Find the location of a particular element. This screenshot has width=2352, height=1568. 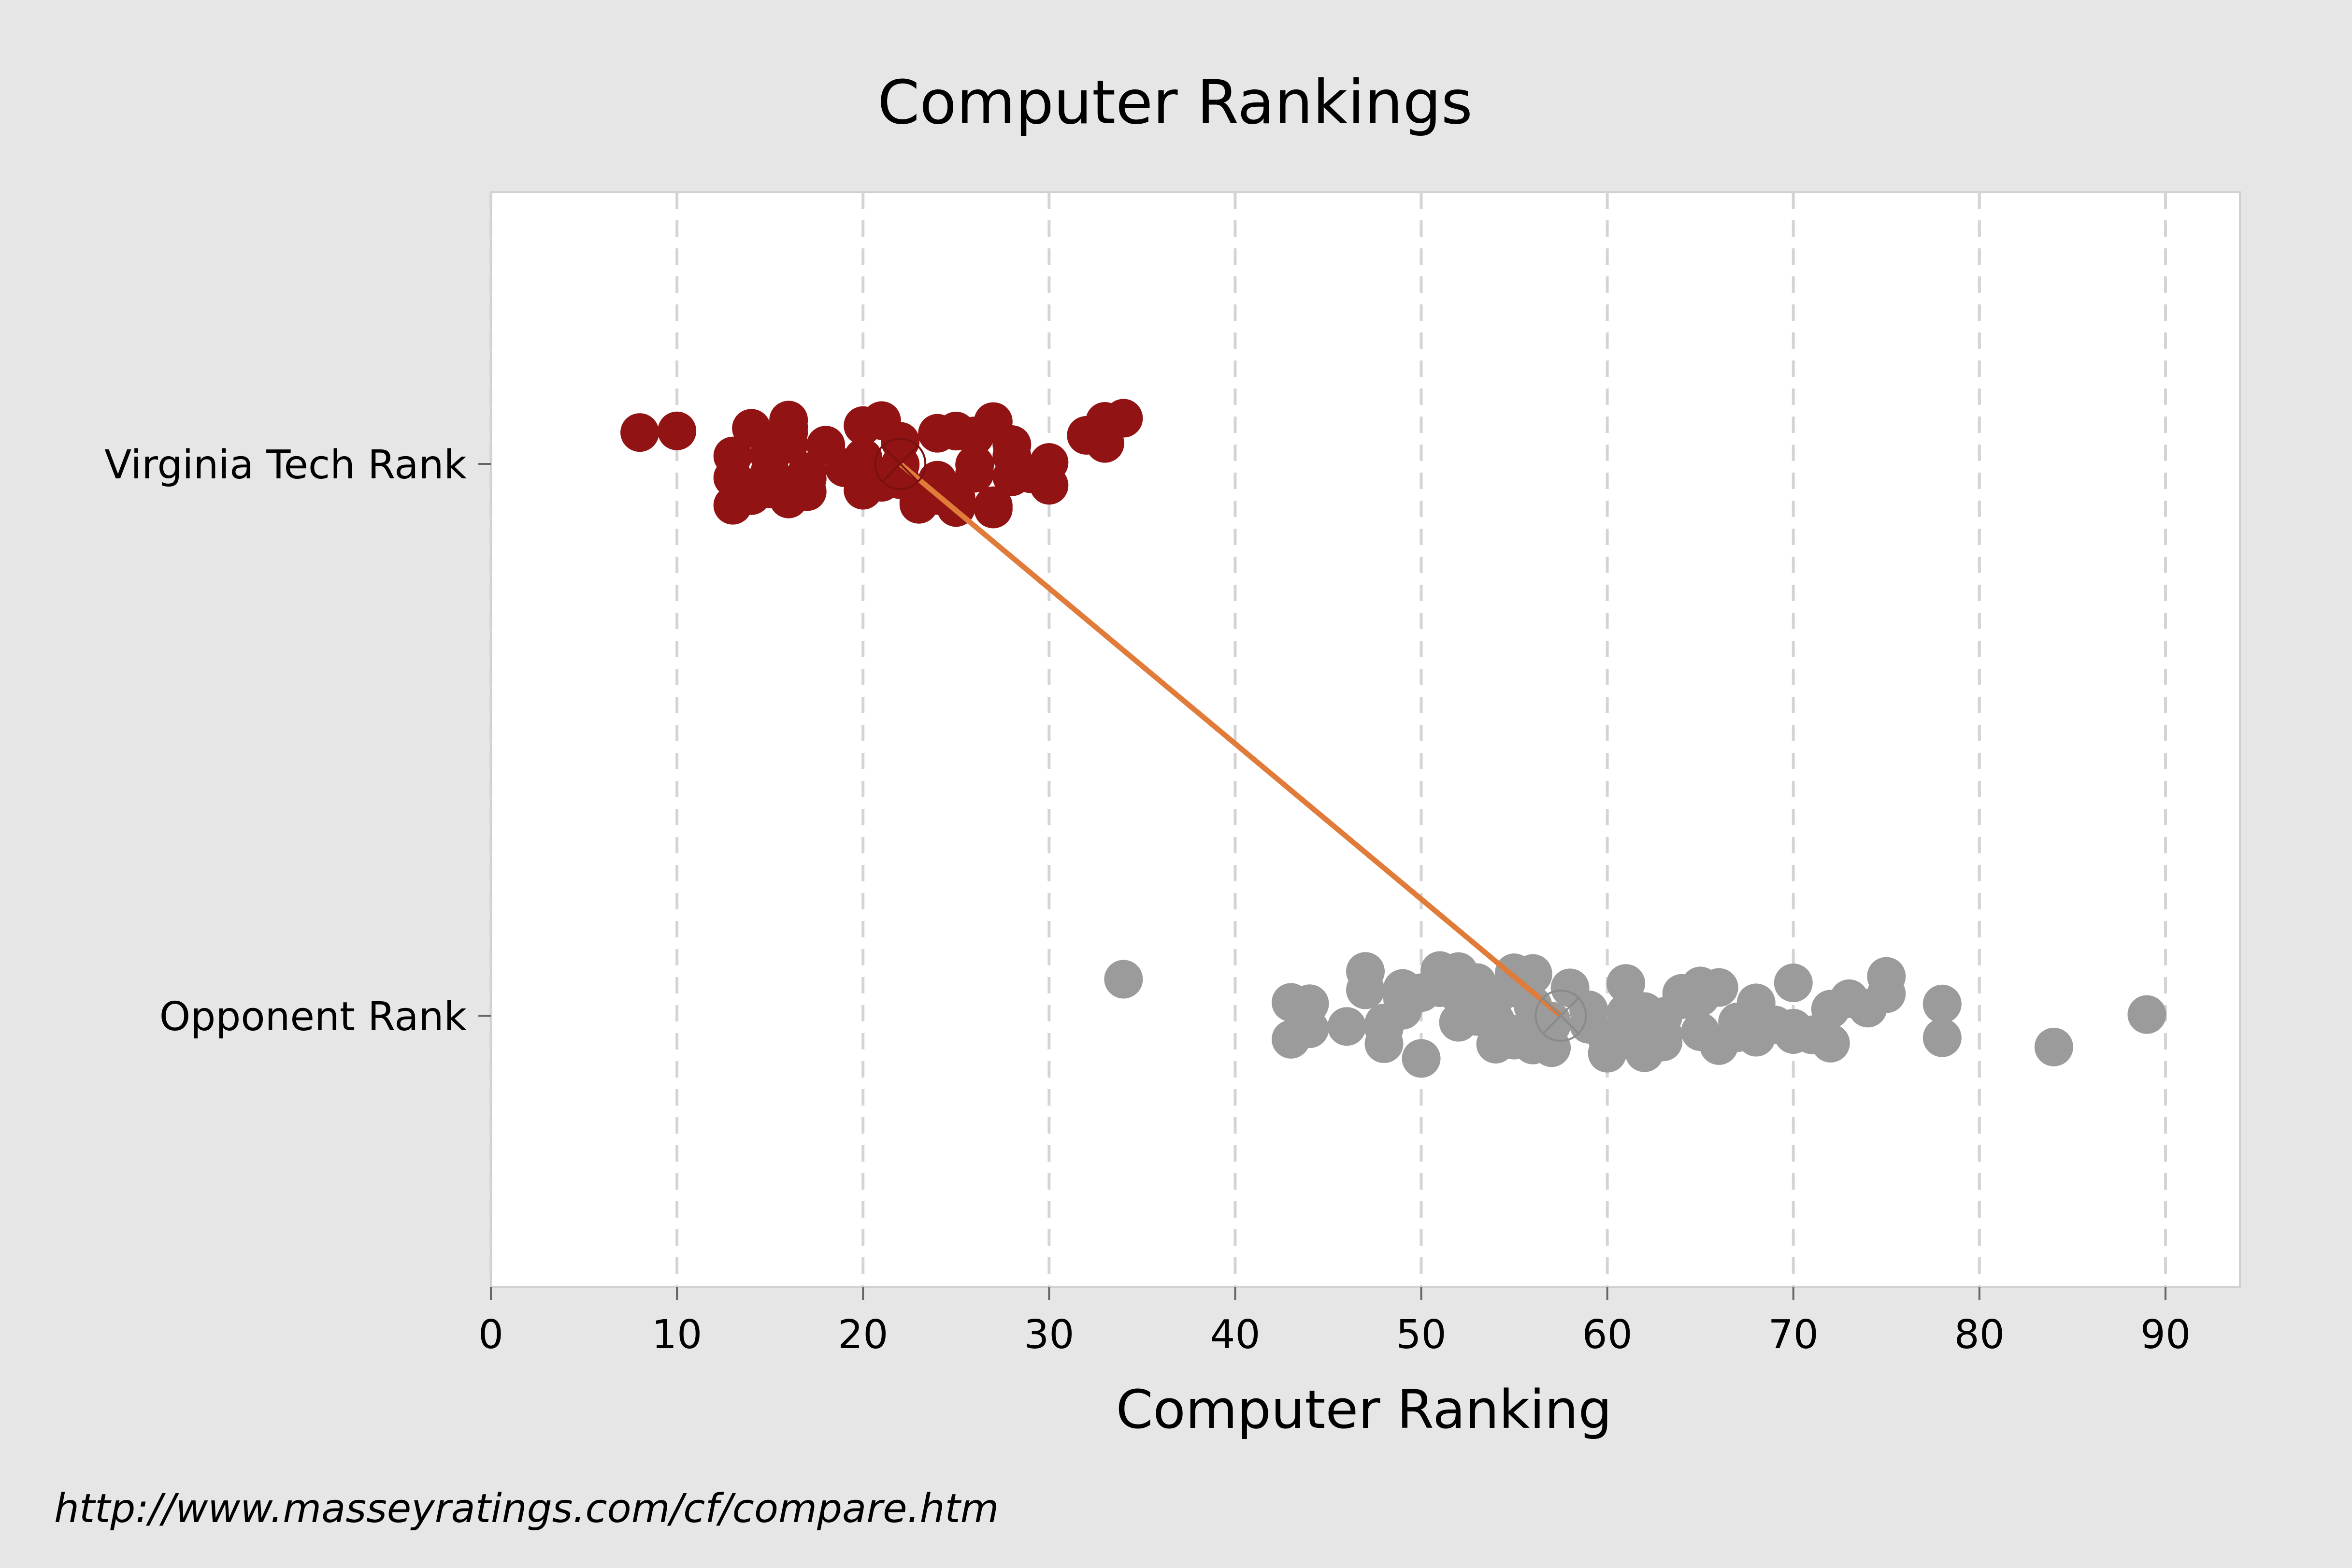

x-axis-label: Computer Ranking is located at coordinates (1364, 1410).